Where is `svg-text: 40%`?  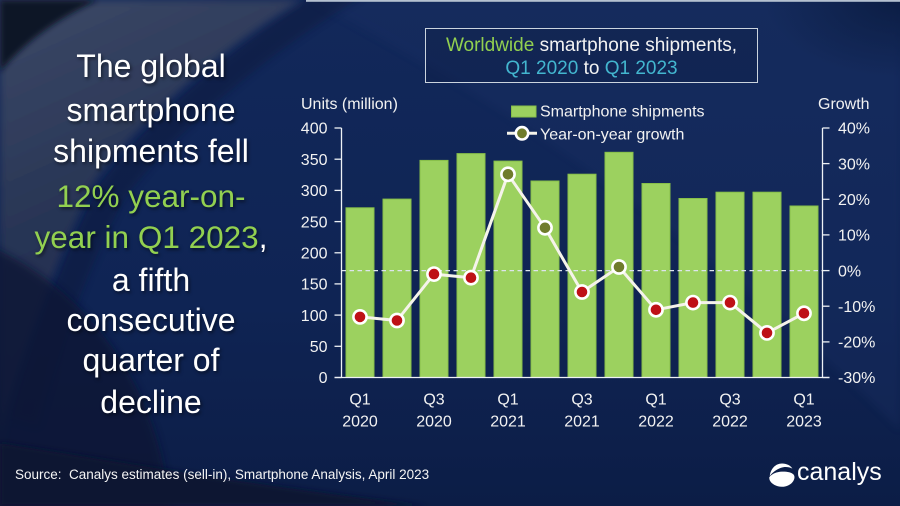
svg-text: 40% is located at coordinates (854, 129).